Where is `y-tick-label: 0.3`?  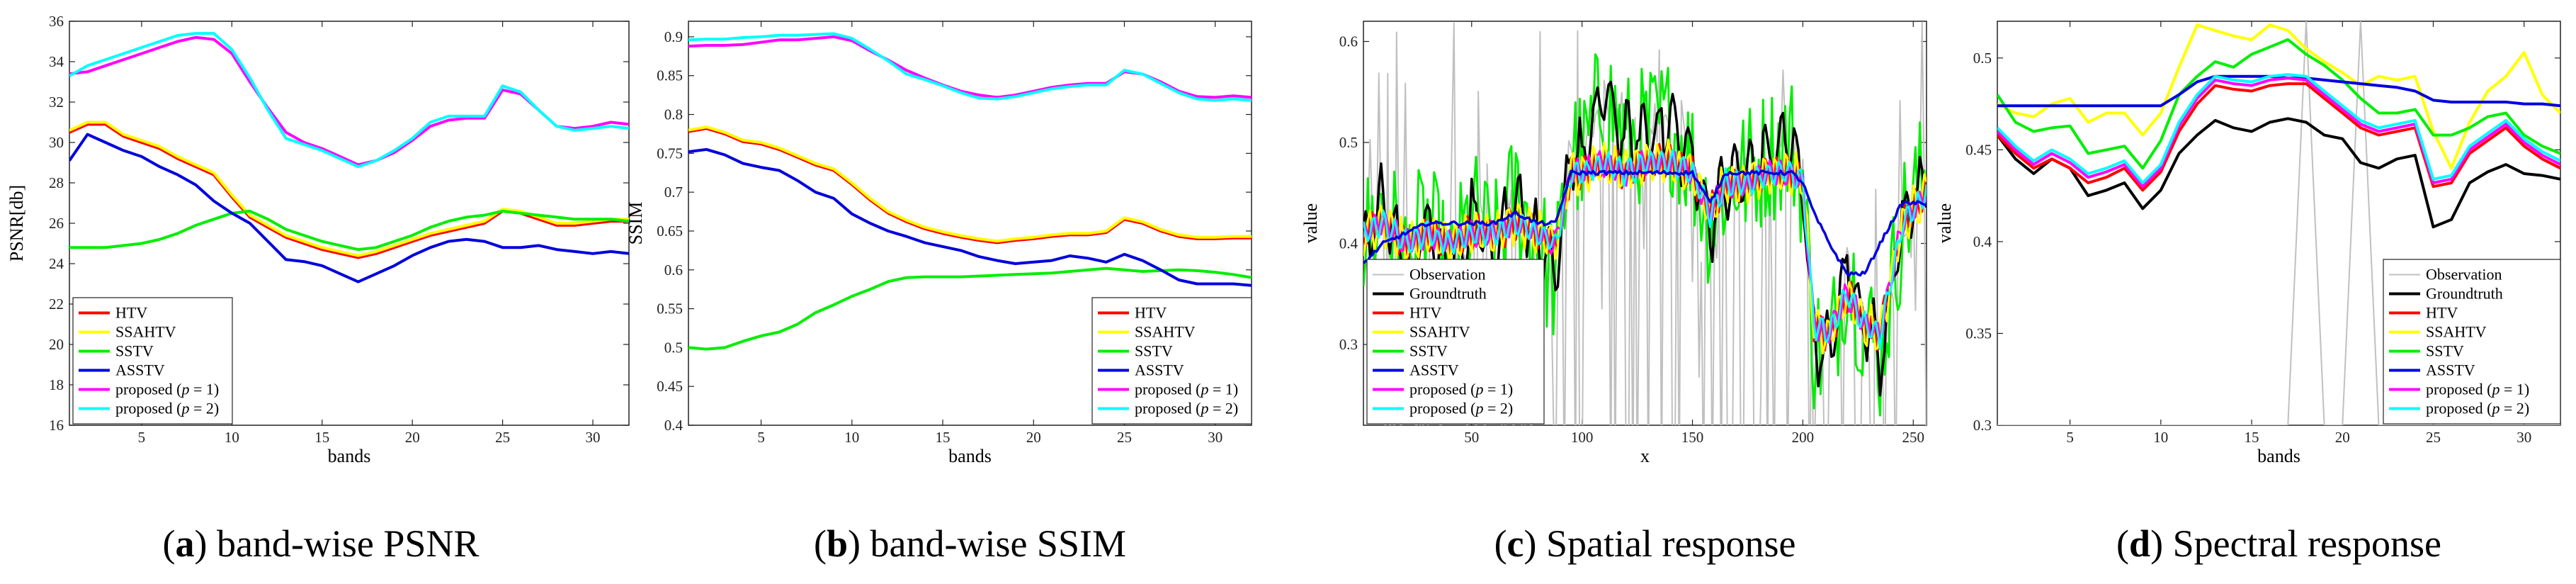 y-tick-label: 0.3 is located at coordinates (1982, 426).